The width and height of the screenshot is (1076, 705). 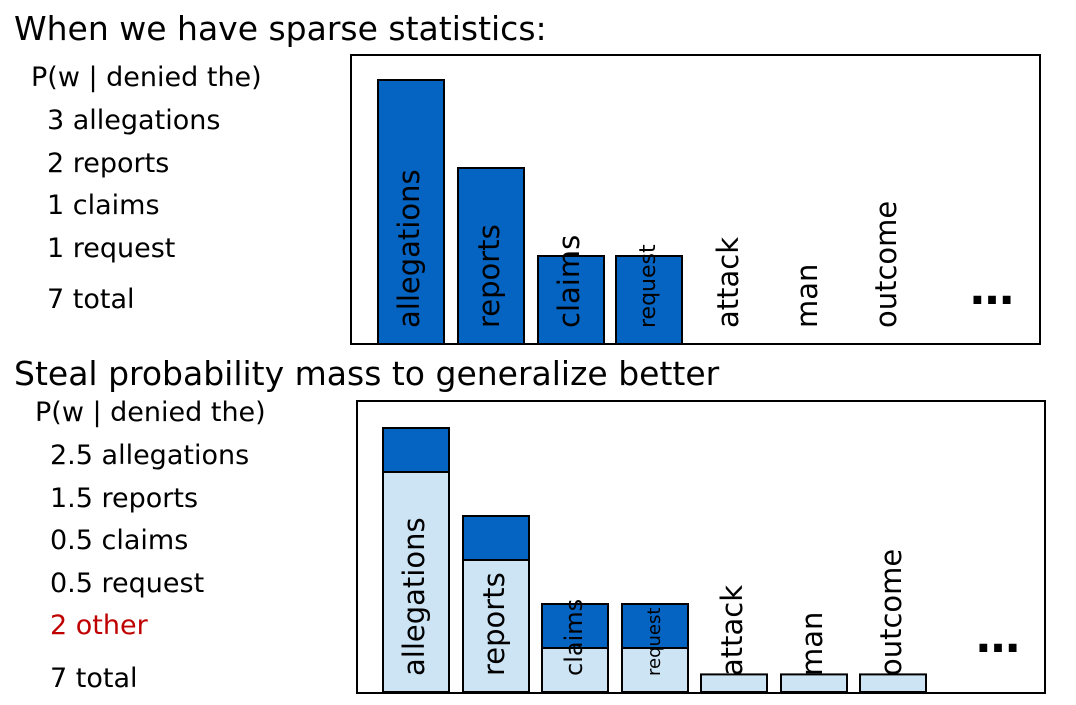 What do you see at coordinates (146, 77) in the screenshot?
I see `panel-1-counts-title: P(w | denied the)` at bounding box center [146, 77].